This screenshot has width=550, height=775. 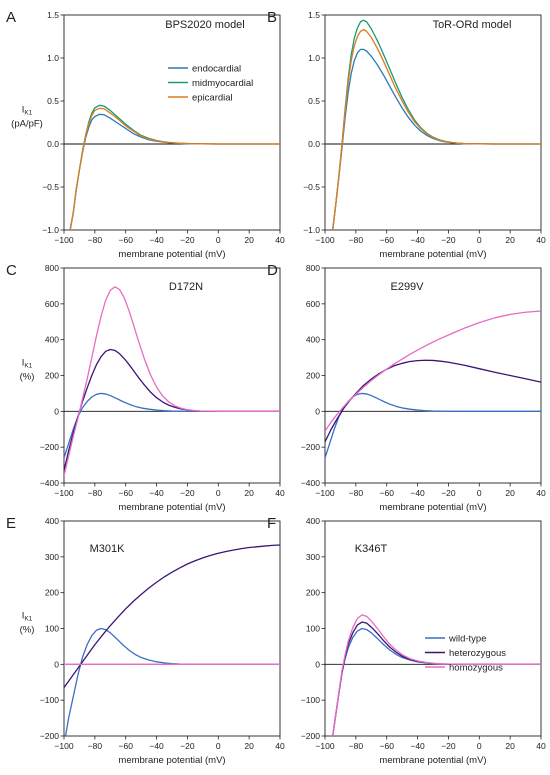 What do you see at coordinates (272, 17) in the screenshot?
I see `panel-letter: B` at bounding box center [272, 17].